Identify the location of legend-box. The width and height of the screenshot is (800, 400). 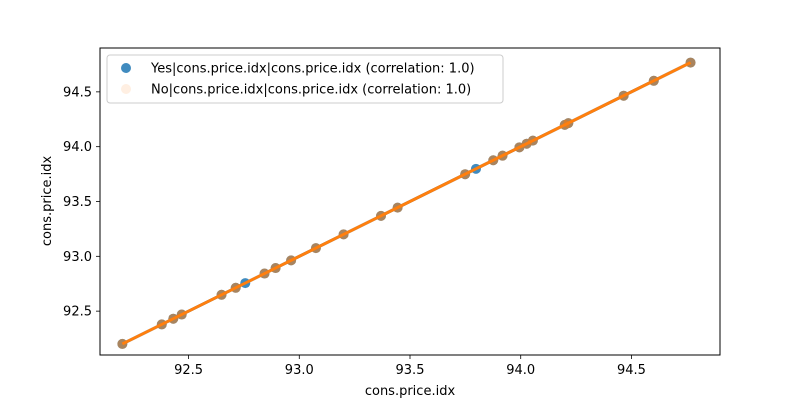
(305, 79).